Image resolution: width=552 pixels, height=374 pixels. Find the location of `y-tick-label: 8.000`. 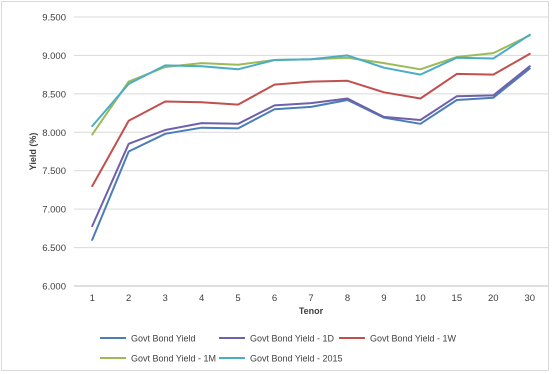

y-tick-label: 8.000 is located at coordinates (54, 133).